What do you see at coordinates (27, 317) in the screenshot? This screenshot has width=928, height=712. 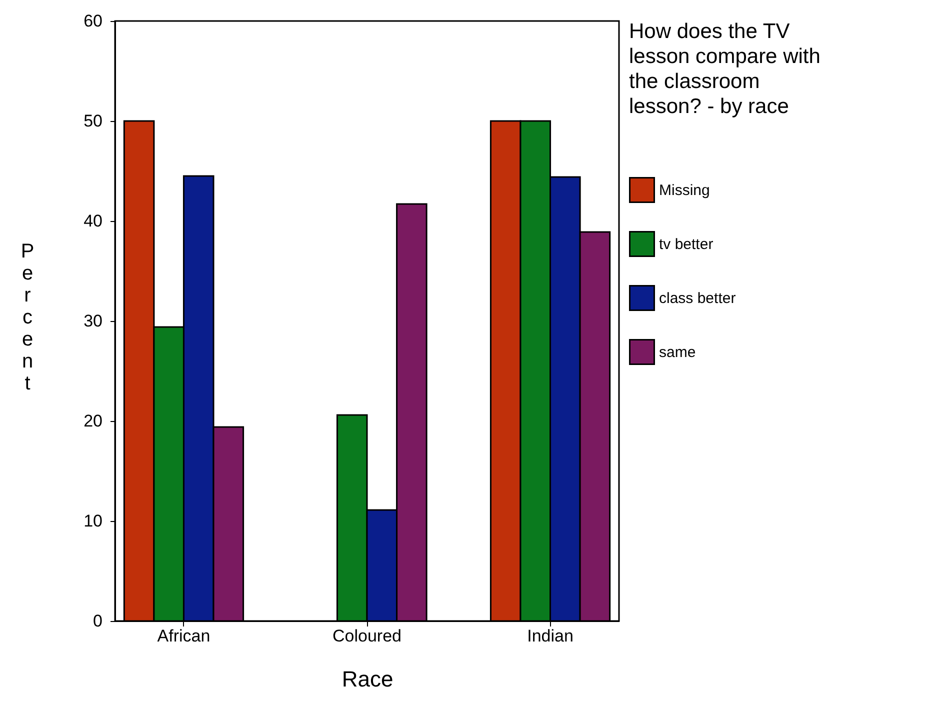 I see `y-axis-title: Percent` at bounding box center [27, 317].